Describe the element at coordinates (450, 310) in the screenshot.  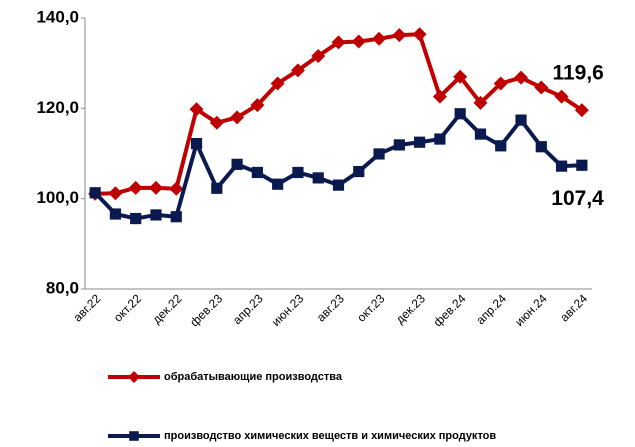
I see `x-tick-label: фев.24` at that location.